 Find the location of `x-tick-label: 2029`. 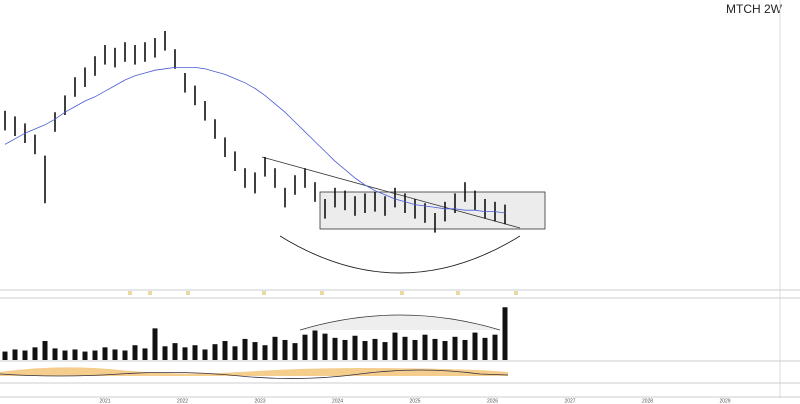

x-tick-label: 2029 is located at coordinates (724, 401).